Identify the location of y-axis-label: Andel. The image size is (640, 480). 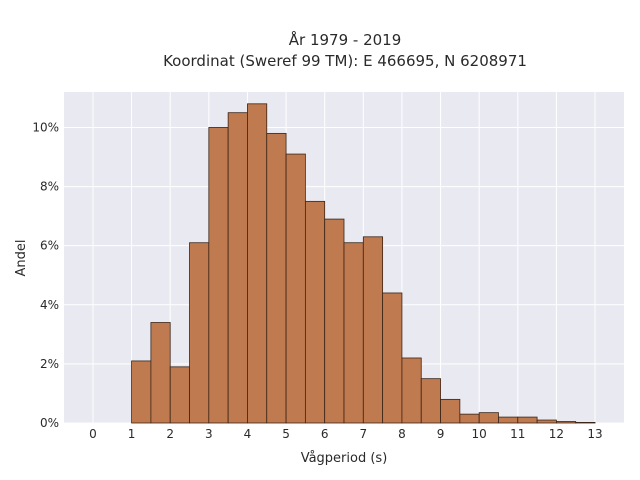
(21, 258).